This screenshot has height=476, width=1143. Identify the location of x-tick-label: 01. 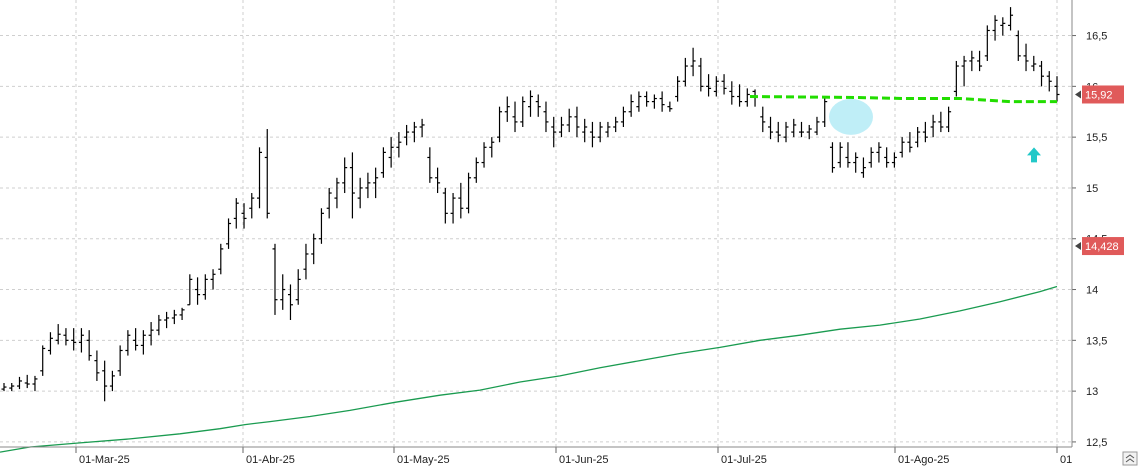
(1066, 460).